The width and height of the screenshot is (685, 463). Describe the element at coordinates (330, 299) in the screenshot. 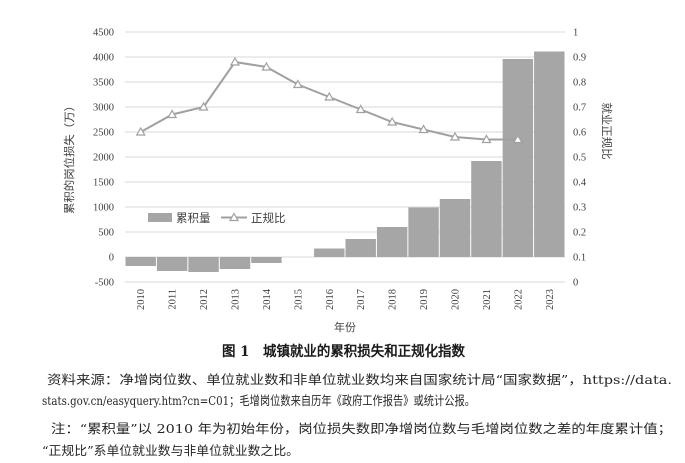

I see `x-tick-label: 2016` at that location.